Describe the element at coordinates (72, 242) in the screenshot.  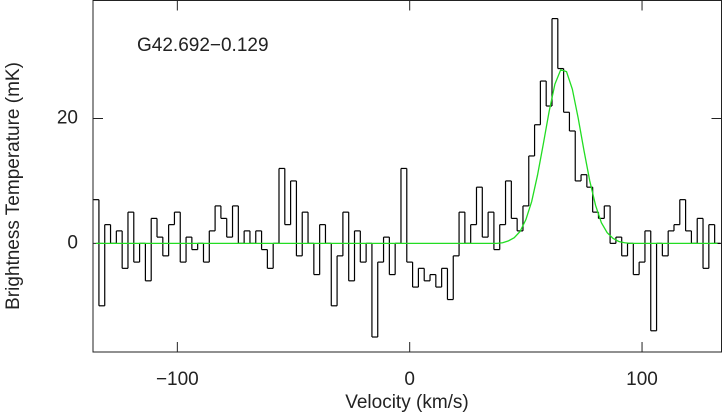
I see `y-tick-label: 0` at that location.